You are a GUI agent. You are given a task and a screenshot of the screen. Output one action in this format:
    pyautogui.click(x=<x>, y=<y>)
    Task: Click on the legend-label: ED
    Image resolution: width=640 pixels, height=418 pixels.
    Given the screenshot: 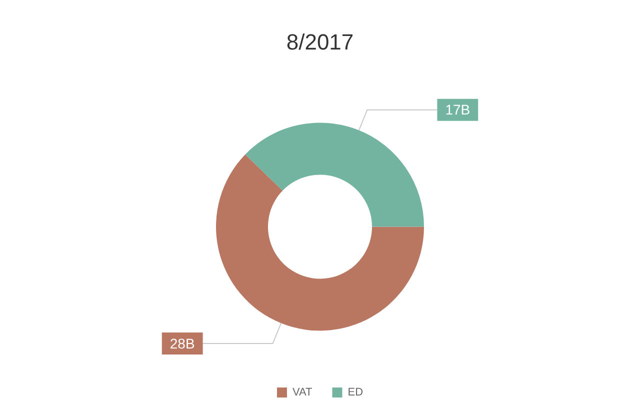 What is the action you would take?
    pyautogui.click(x=356, y=392)
    